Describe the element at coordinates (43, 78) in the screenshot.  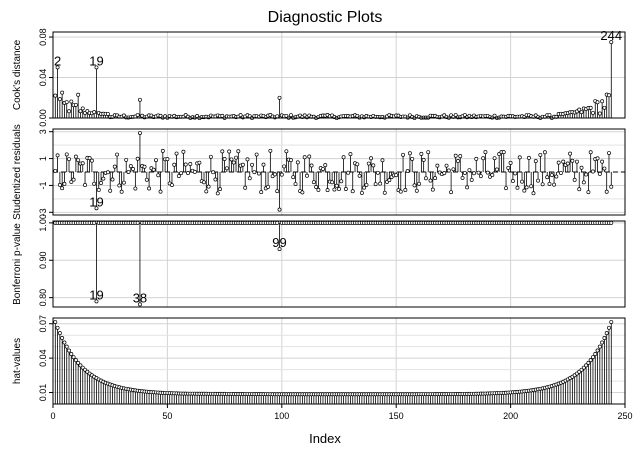
I see `y-tick-label: 0.04` at that location.